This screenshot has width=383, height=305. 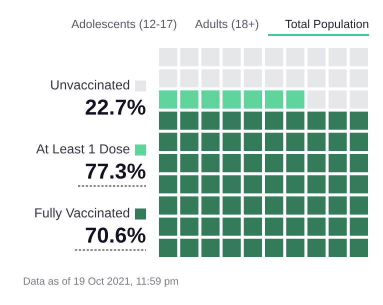 I want to click on text: Total Population, so click(x=326, y=25).